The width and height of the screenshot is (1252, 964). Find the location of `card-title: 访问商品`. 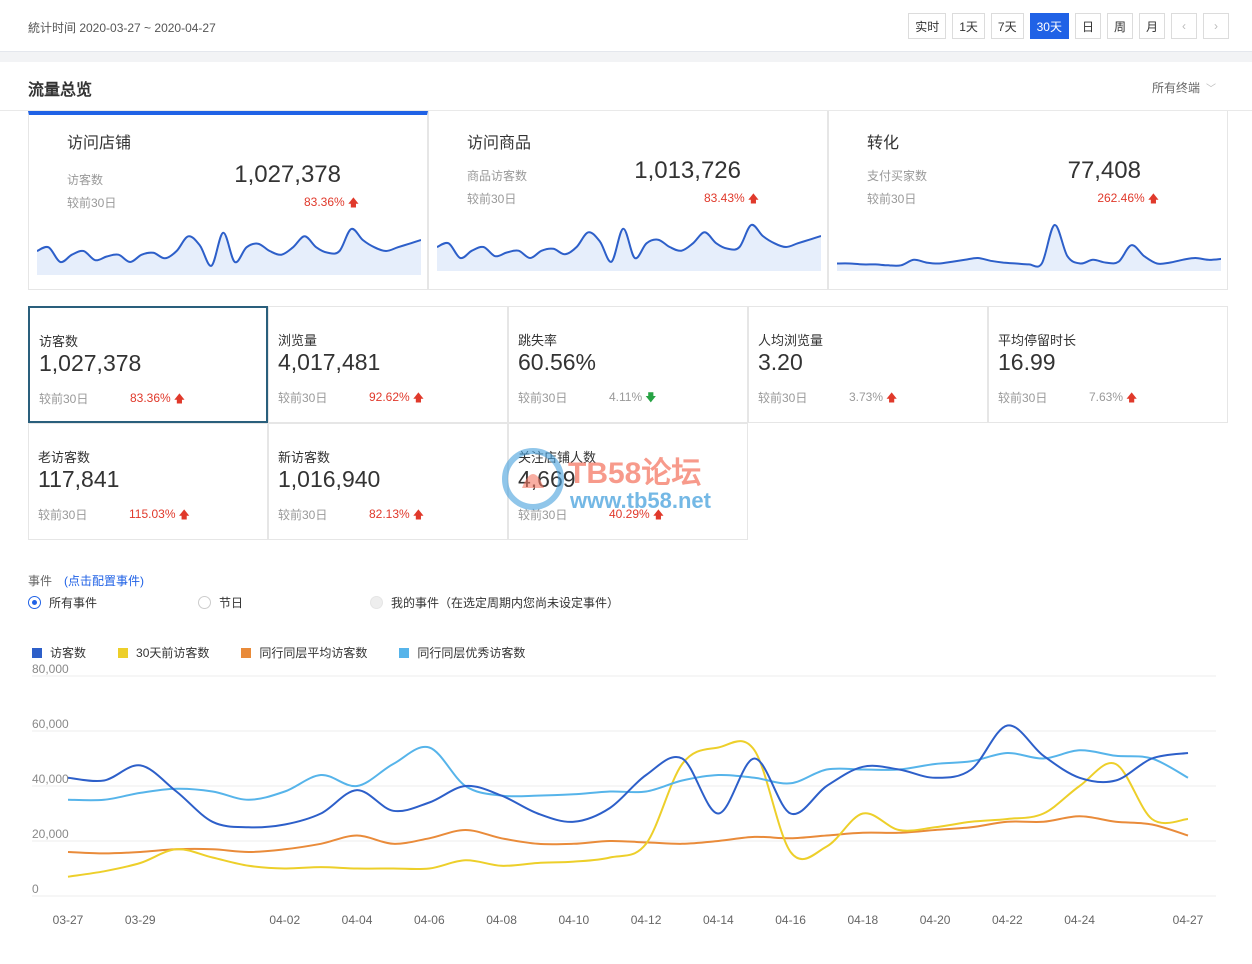

card-title: 访问商品 is located at coordinates (499, 143).